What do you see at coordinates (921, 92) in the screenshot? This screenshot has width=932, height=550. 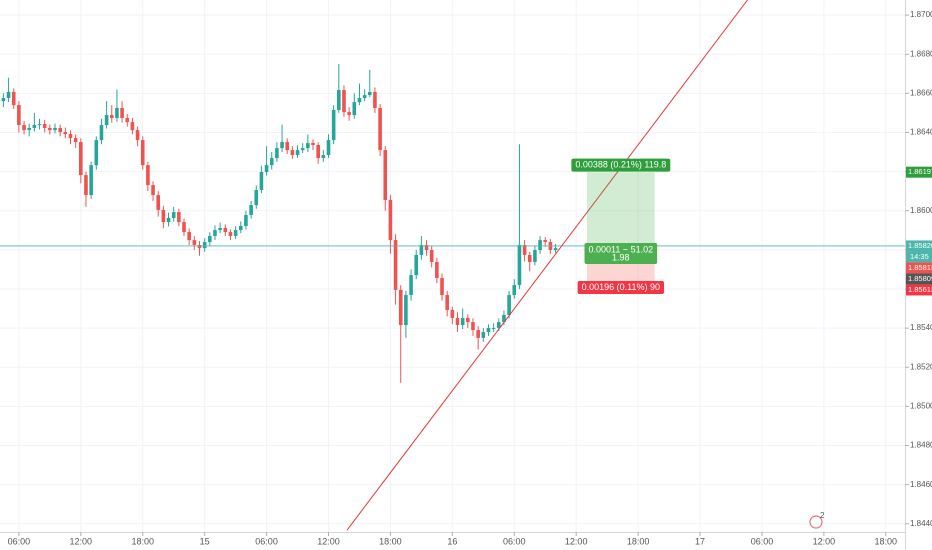 I see `y-tick-label: 1.86600` at bounding box center [921, 92].